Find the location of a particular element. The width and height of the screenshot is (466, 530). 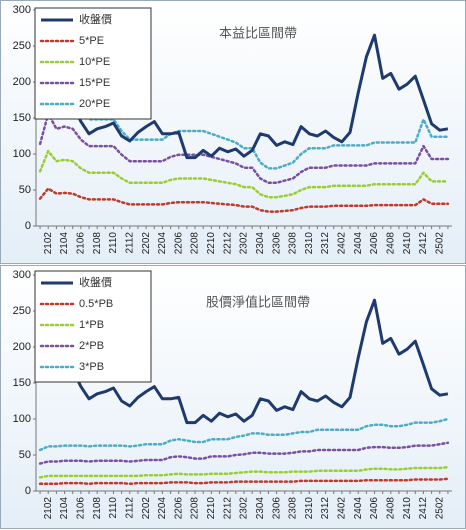

legend-label: 5*PE is located at coordinates (91, 41).